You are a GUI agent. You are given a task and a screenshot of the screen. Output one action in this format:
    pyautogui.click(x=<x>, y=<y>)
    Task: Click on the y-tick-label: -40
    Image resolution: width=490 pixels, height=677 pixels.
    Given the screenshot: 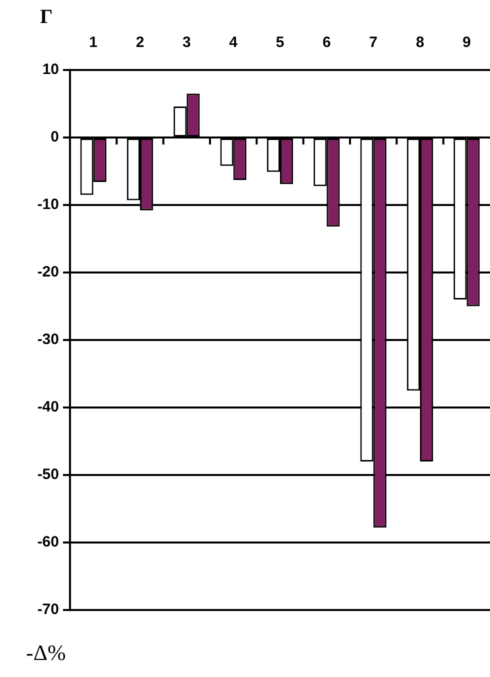 What is the action you would take?
    pyautogui.click(x=48, y=407)
    